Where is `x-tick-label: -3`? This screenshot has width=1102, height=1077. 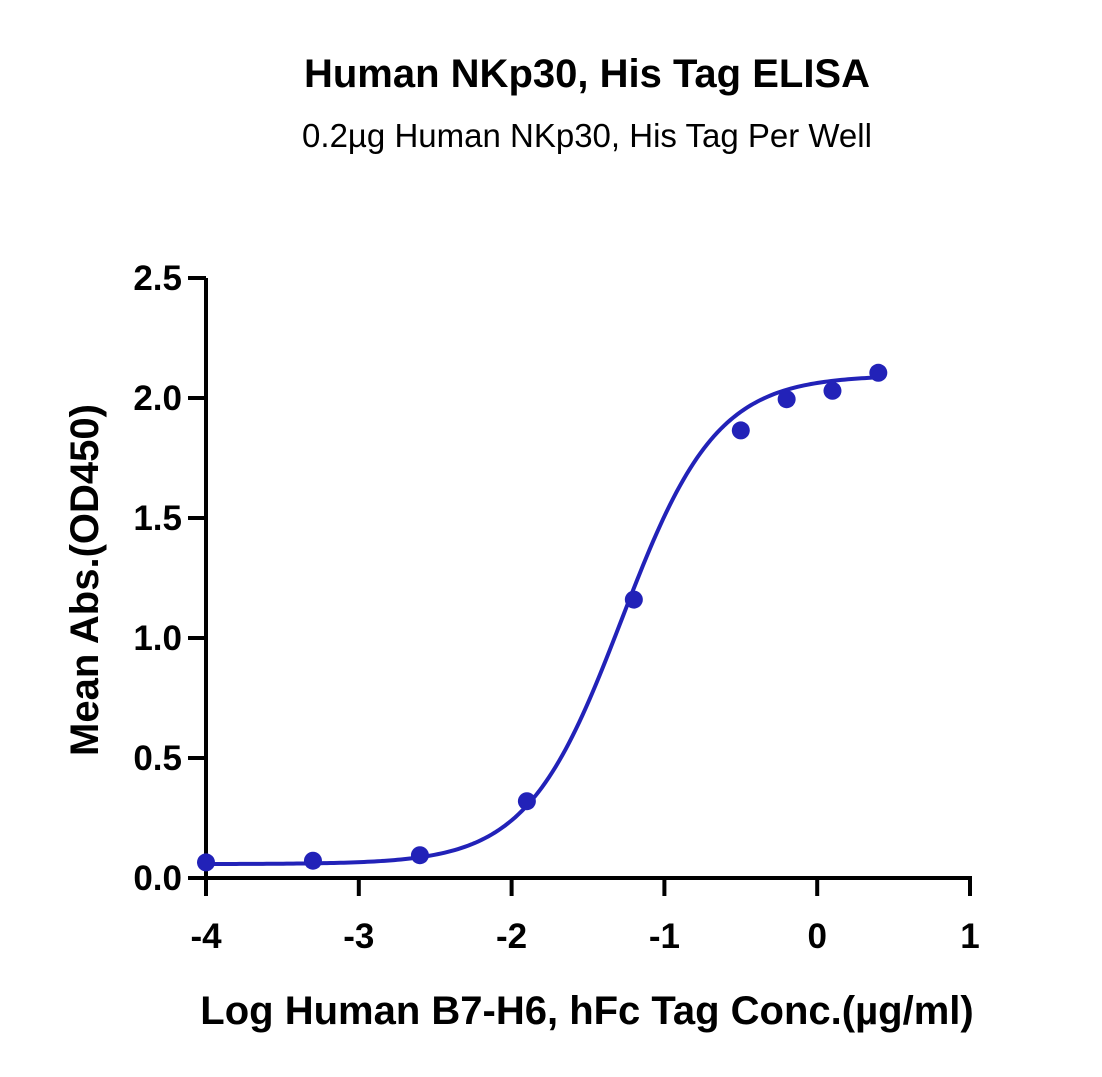 x-tick-label: -3 is located at coordinates (358, 936).